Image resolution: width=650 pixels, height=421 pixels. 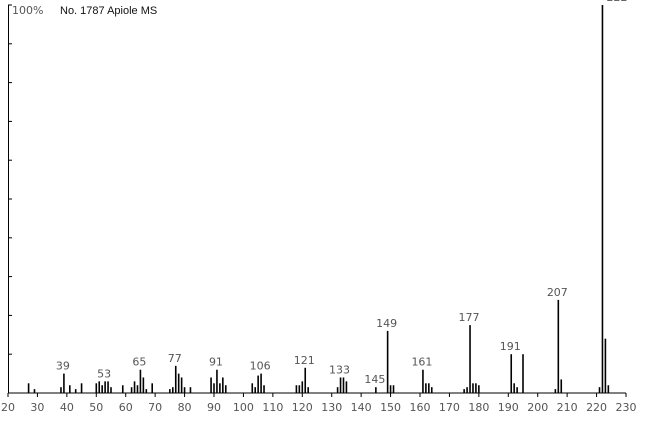 I want to click on peak-label: 106, so click(x=260, y=366).